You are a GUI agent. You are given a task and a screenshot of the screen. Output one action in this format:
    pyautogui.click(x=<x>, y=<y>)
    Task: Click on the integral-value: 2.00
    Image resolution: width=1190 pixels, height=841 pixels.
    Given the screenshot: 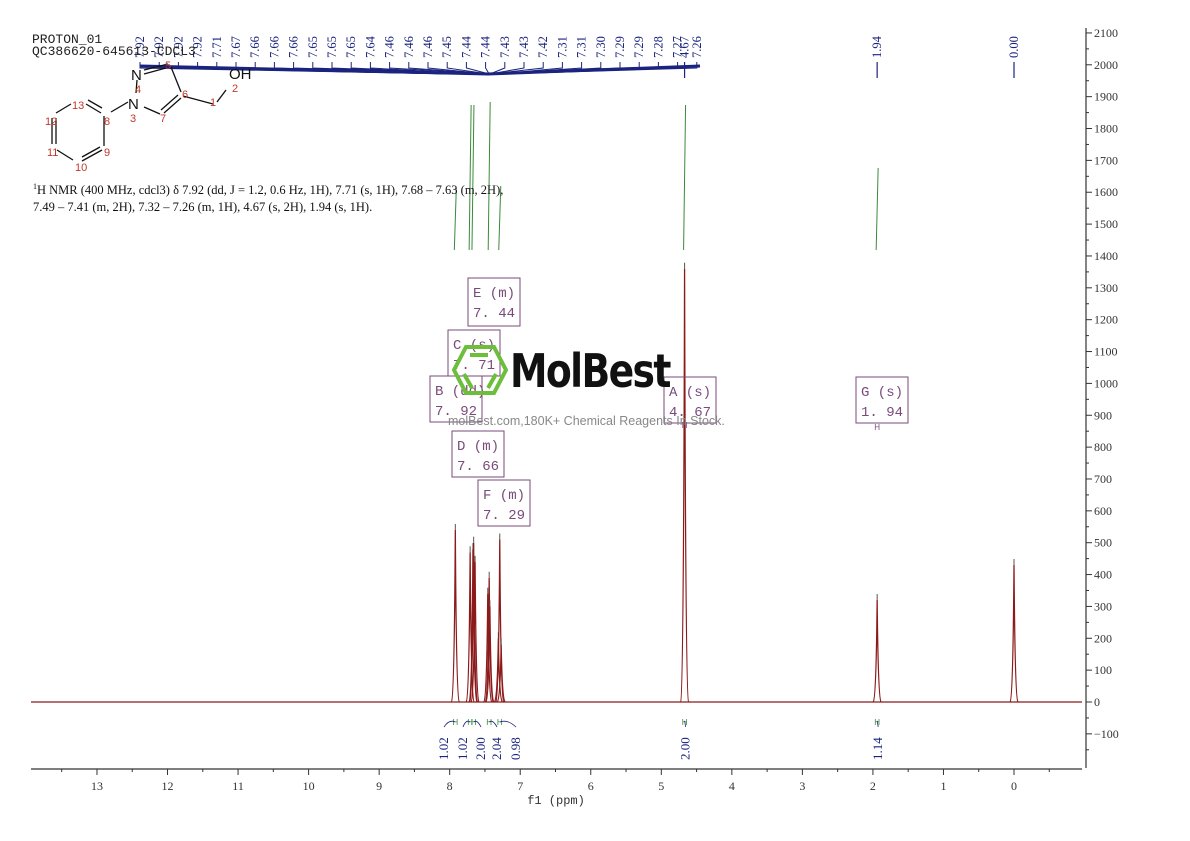 What is the action you would take?
    pyautogui.click(x=685, y=748)
    